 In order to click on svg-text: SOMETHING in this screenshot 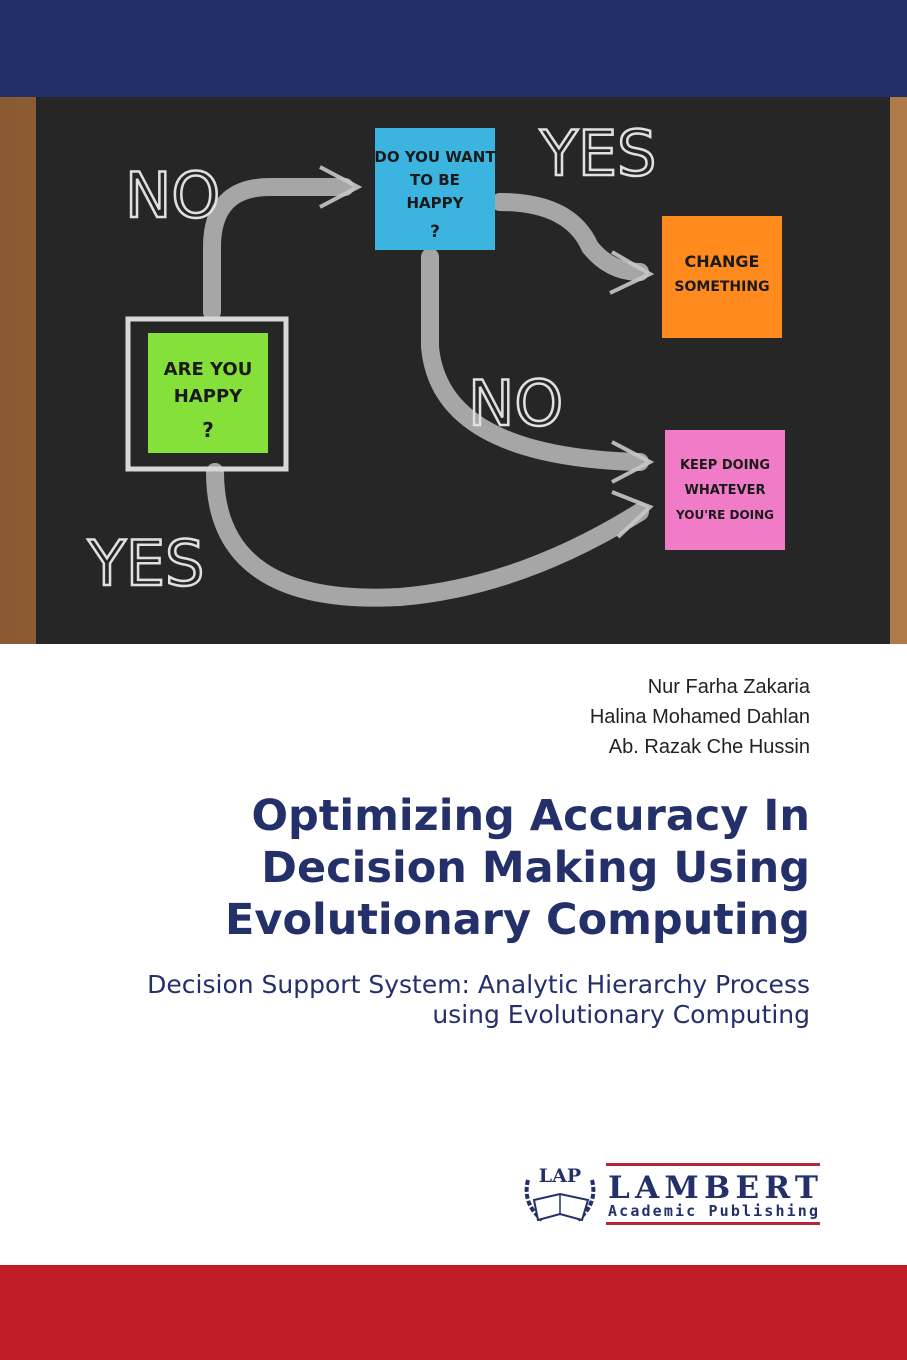, I will do `click(721, 287)`.